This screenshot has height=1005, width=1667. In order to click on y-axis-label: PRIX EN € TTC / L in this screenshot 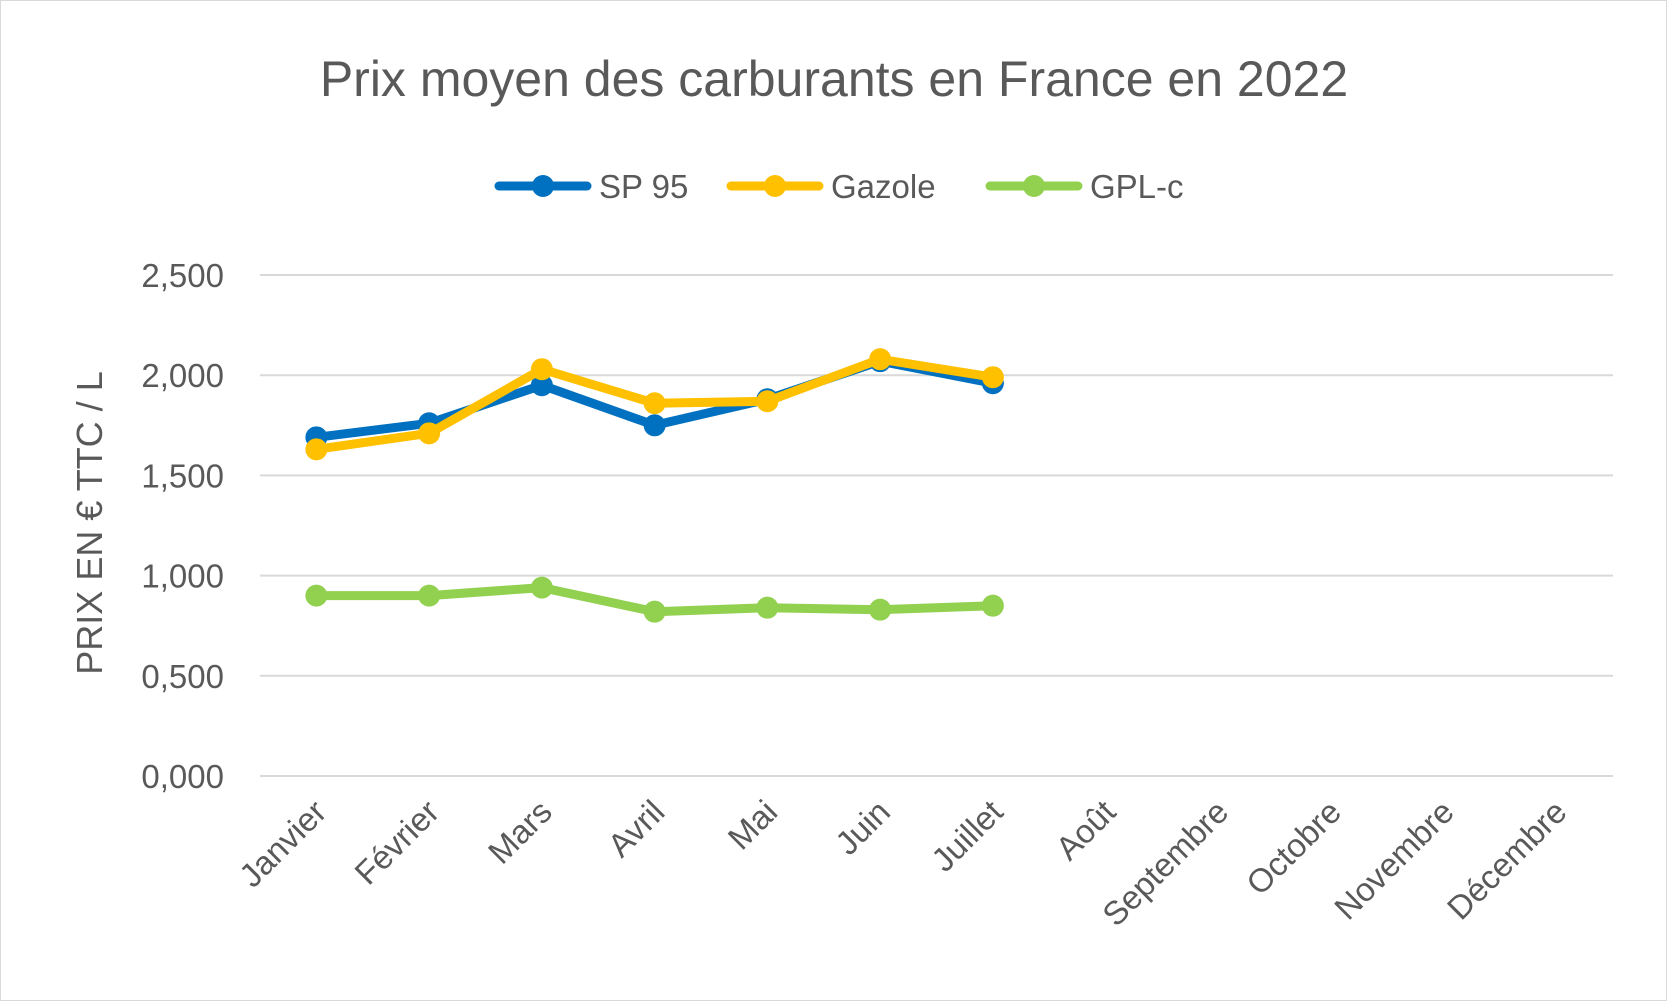, I will do `click(89, 522)`.